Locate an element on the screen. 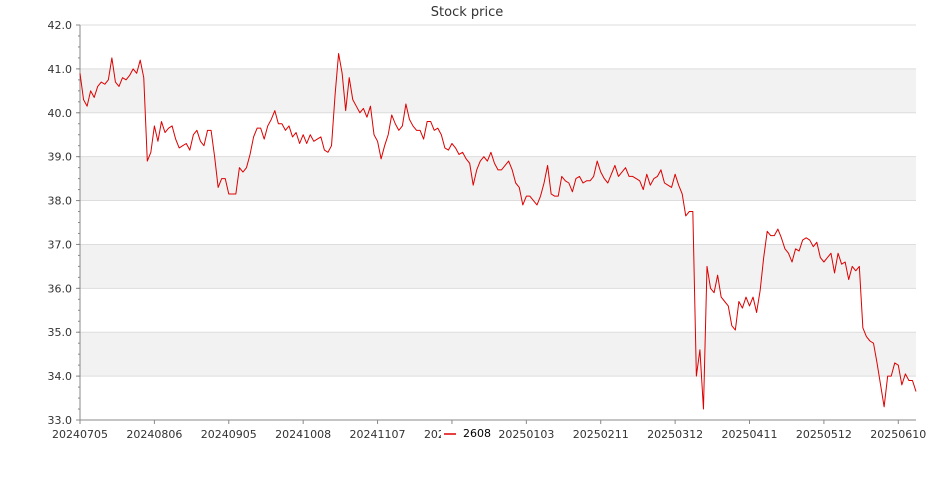  x-tick-label: 20250211 is located at coordinates (601, 434).